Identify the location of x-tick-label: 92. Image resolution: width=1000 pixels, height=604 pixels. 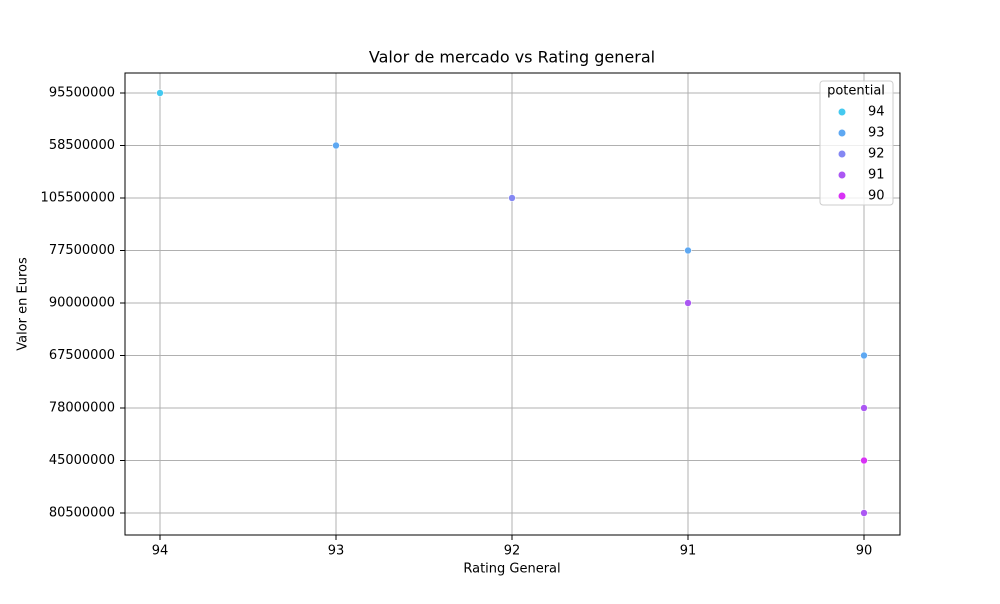
(512, 551).